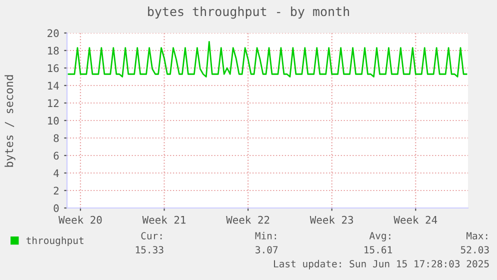  Describe the element at coordinates (268, 59) in the screenshot. I see `line-series` at that location.